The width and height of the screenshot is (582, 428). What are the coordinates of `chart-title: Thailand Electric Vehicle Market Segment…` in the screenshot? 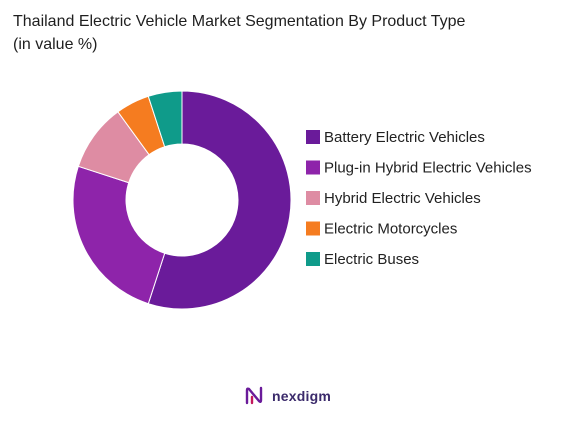 It's located at (239, 33).